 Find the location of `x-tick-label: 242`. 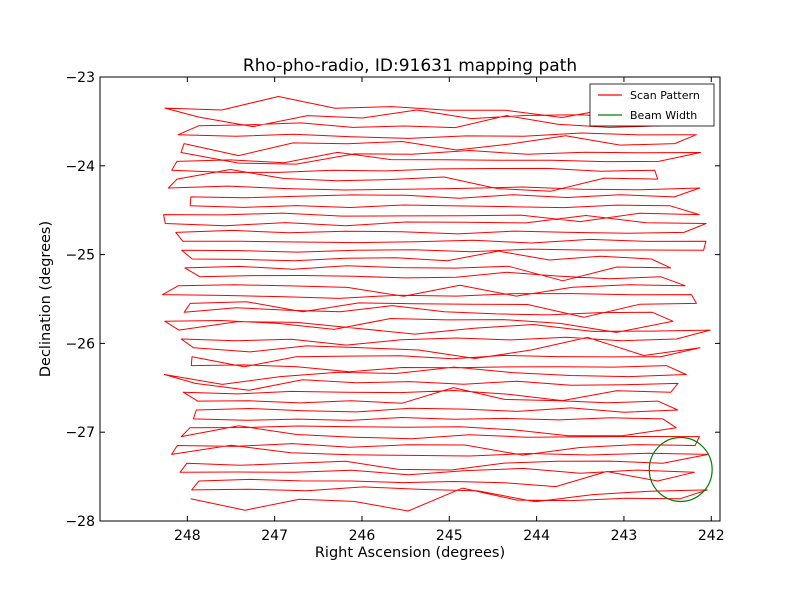

x-tick-label: 242 is located at coordinates (711, 536).